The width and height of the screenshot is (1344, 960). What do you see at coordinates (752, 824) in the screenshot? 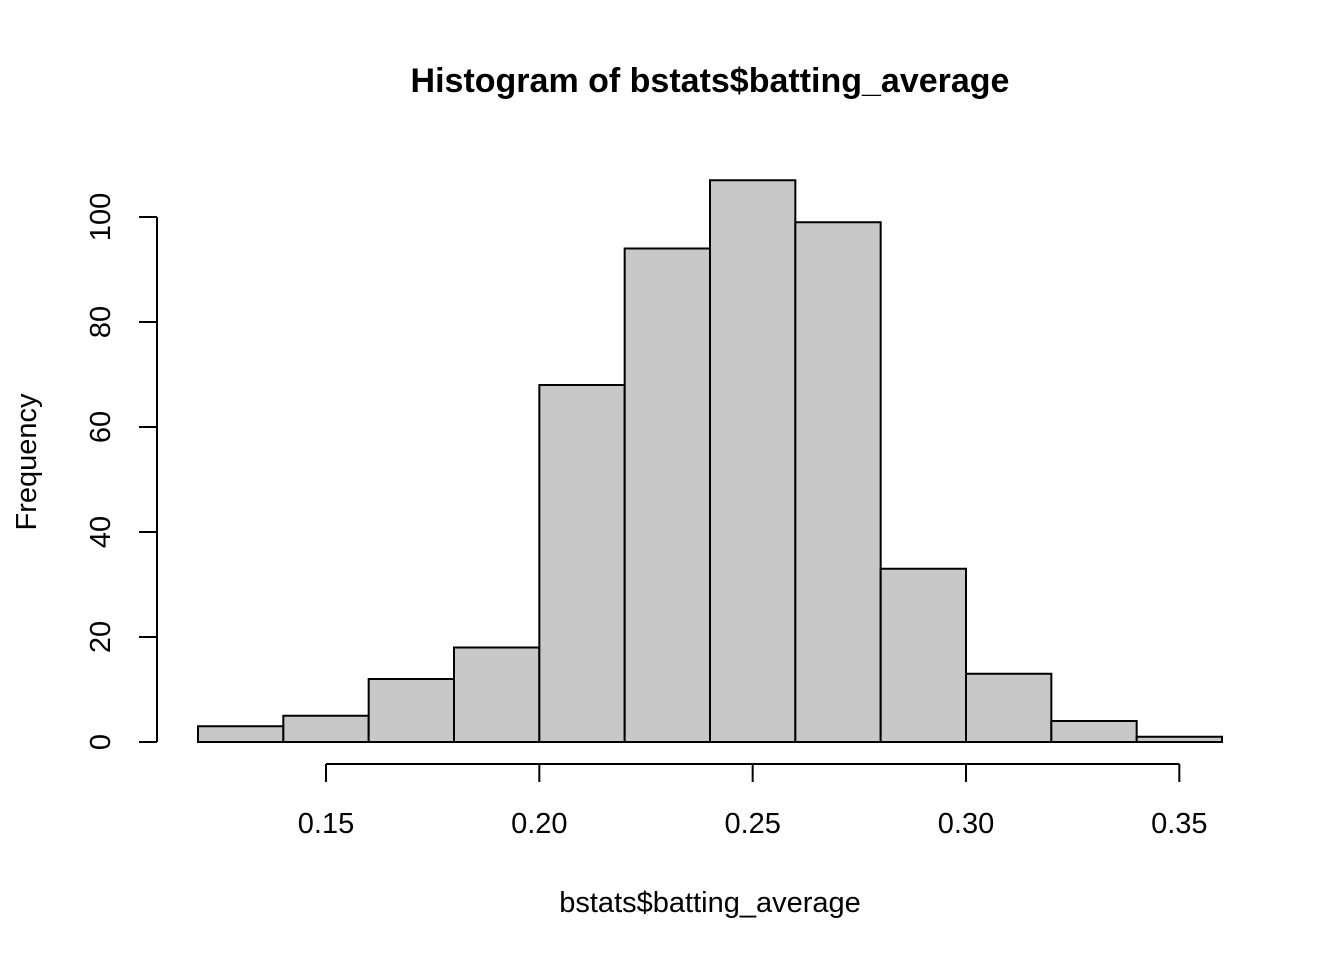
I see `x-tick-label-2: 0.25` at bounding box center [752, 824].